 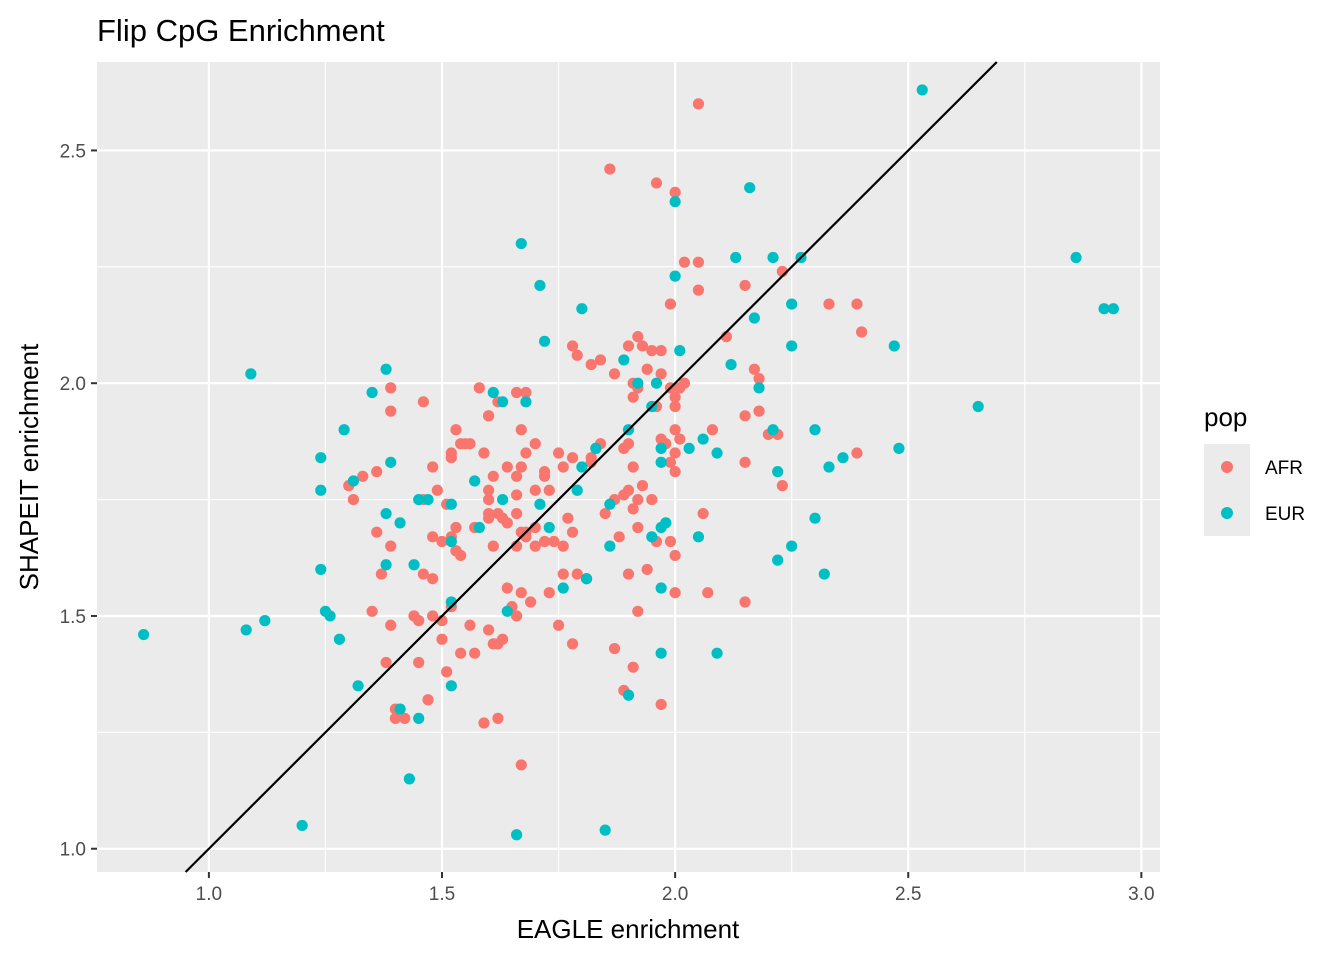 What do you see at coordinates (78, 501) in the screenshot?
I see `y-axis-ticks: 1.0 1.5 2.0 2.5` at bounding box center [78, 501].